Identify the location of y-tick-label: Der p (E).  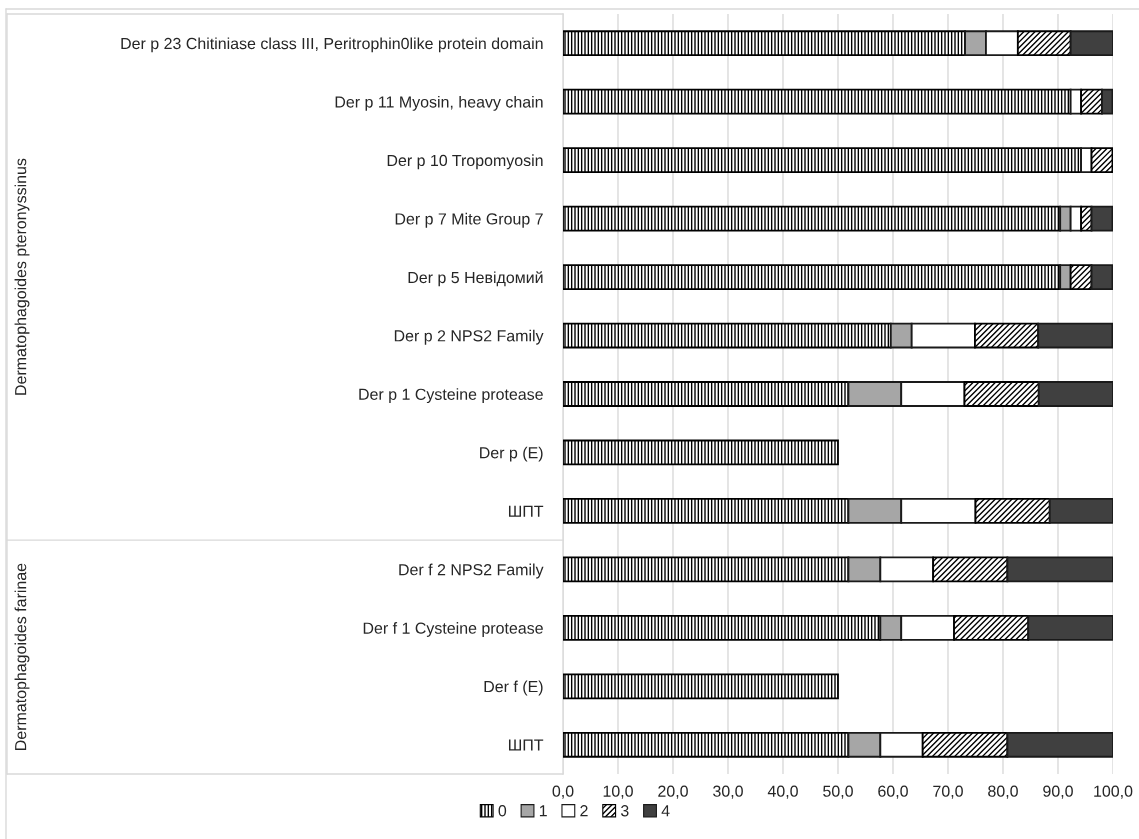
(511, 454).